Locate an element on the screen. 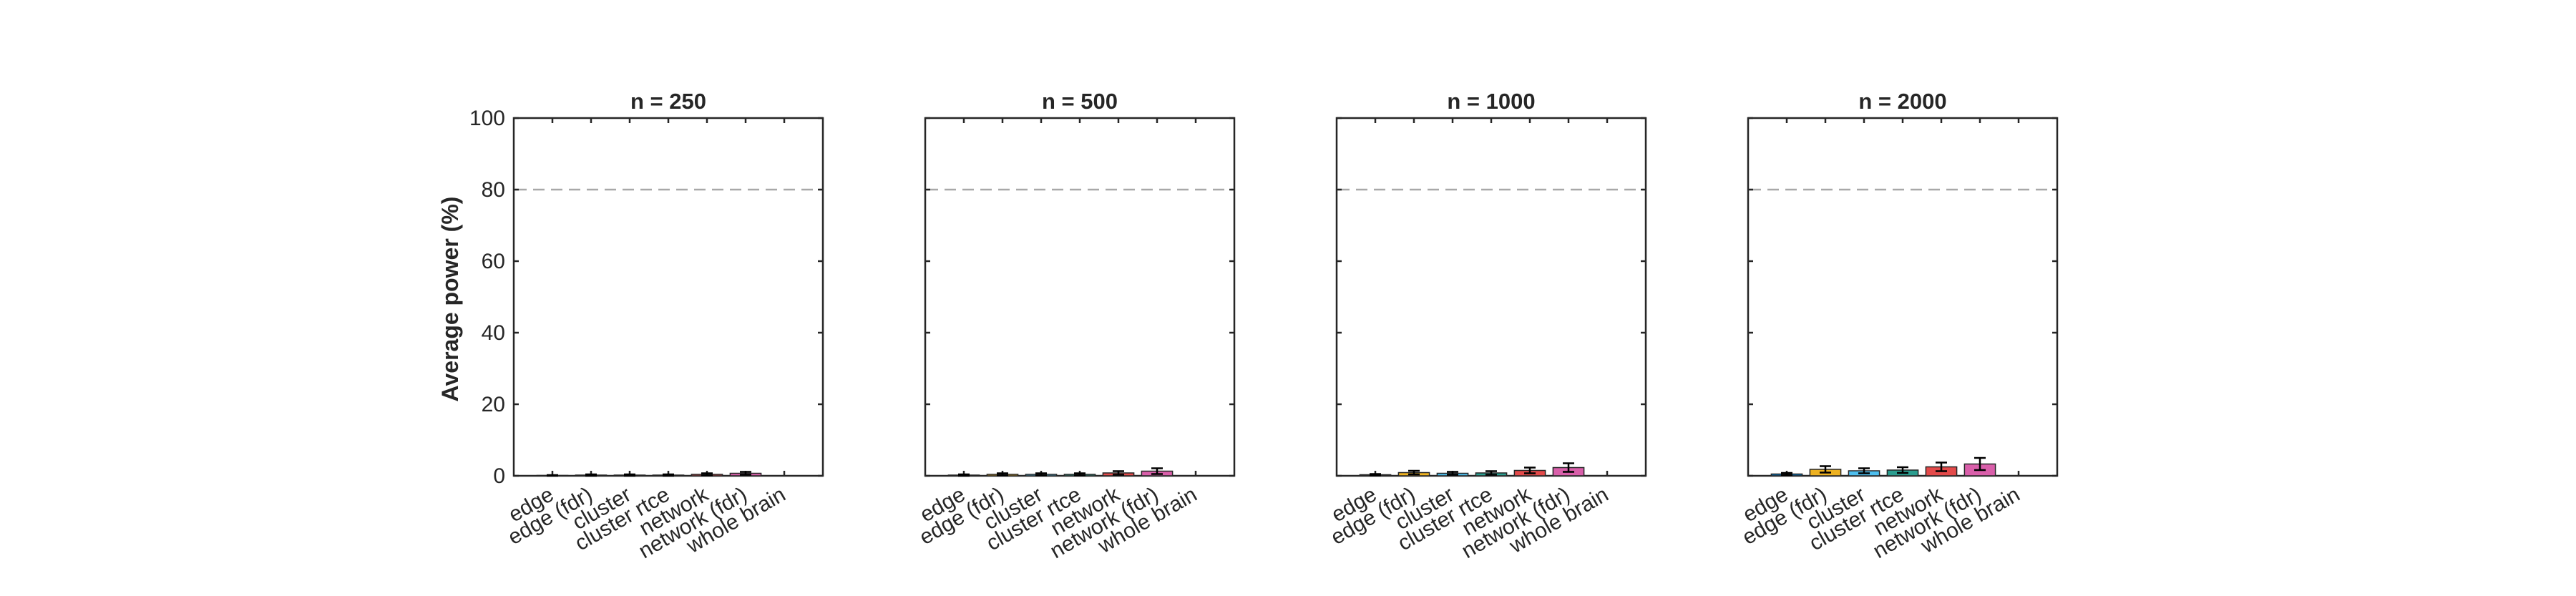 This screenshot has height=596, width=2576. y-tick-label: 40 is located at coordinates (493, 333).